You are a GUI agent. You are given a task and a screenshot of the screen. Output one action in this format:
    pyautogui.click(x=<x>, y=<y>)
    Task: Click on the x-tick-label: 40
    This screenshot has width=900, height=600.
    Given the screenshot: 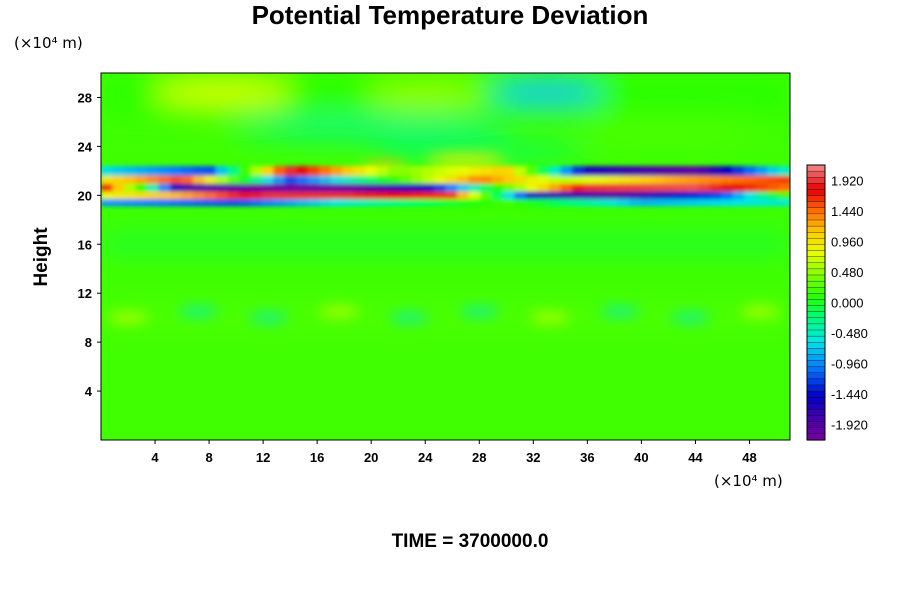 What is the action you would take?
    pyautogui.click(x=641, y=457)
    